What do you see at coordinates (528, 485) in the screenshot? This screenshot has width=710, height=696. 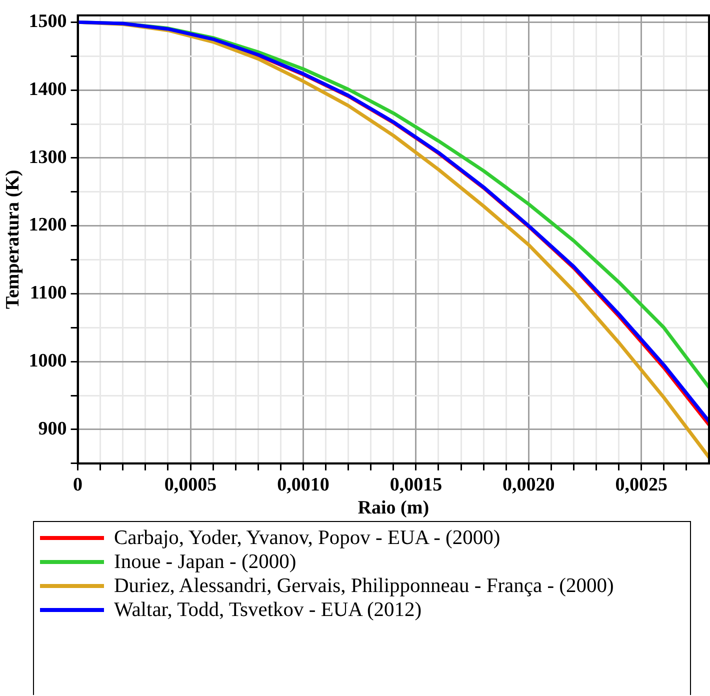 I see `x-tick-label: 0,0020` at bounding box center [528, 485].